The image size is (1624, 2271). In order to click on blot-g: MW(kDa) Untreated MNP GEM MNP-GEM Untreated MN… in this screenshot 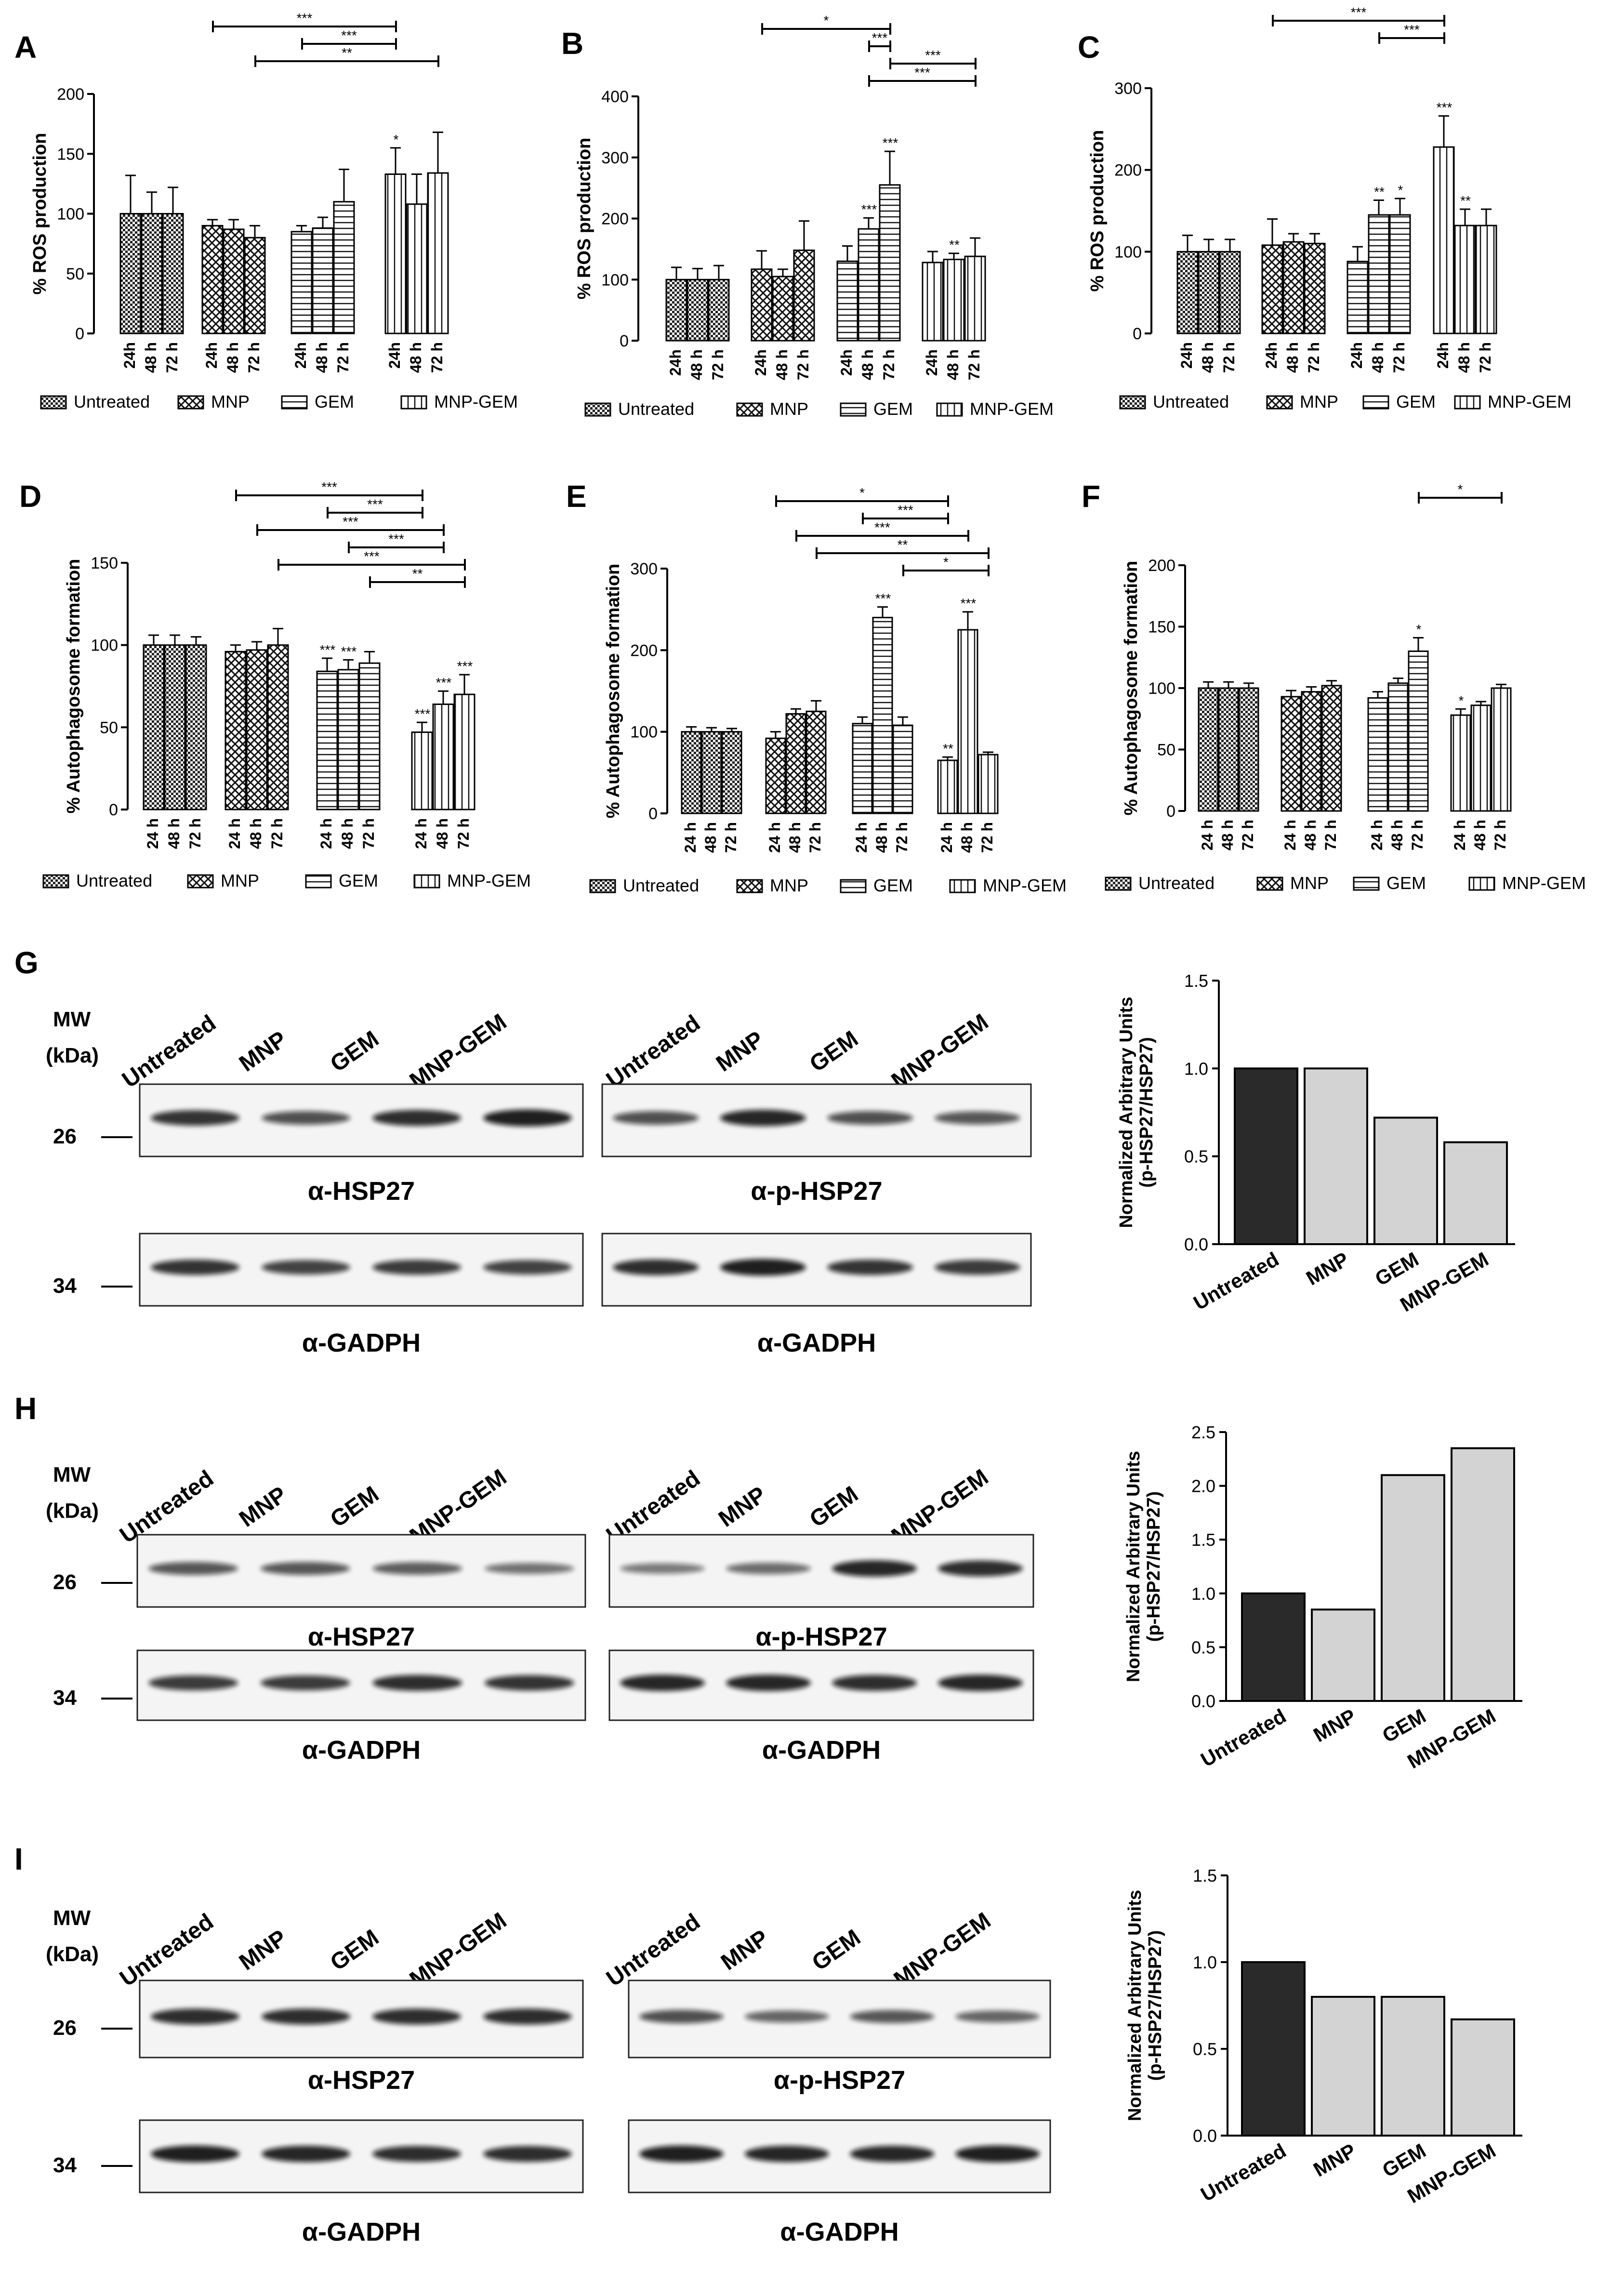, I will do `click(539, 1183)`.